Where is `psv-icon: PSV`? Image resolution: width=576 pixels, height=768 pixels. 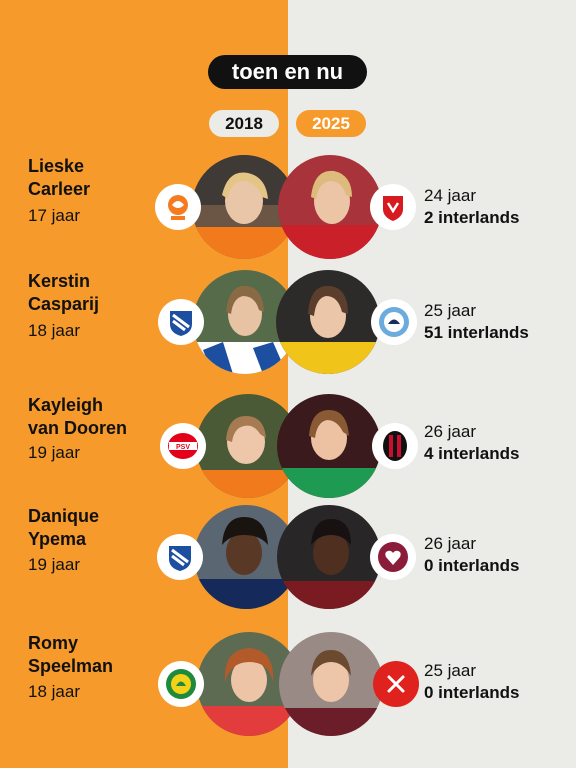
psv-icon: PSV is located at coordinates (183, 446).